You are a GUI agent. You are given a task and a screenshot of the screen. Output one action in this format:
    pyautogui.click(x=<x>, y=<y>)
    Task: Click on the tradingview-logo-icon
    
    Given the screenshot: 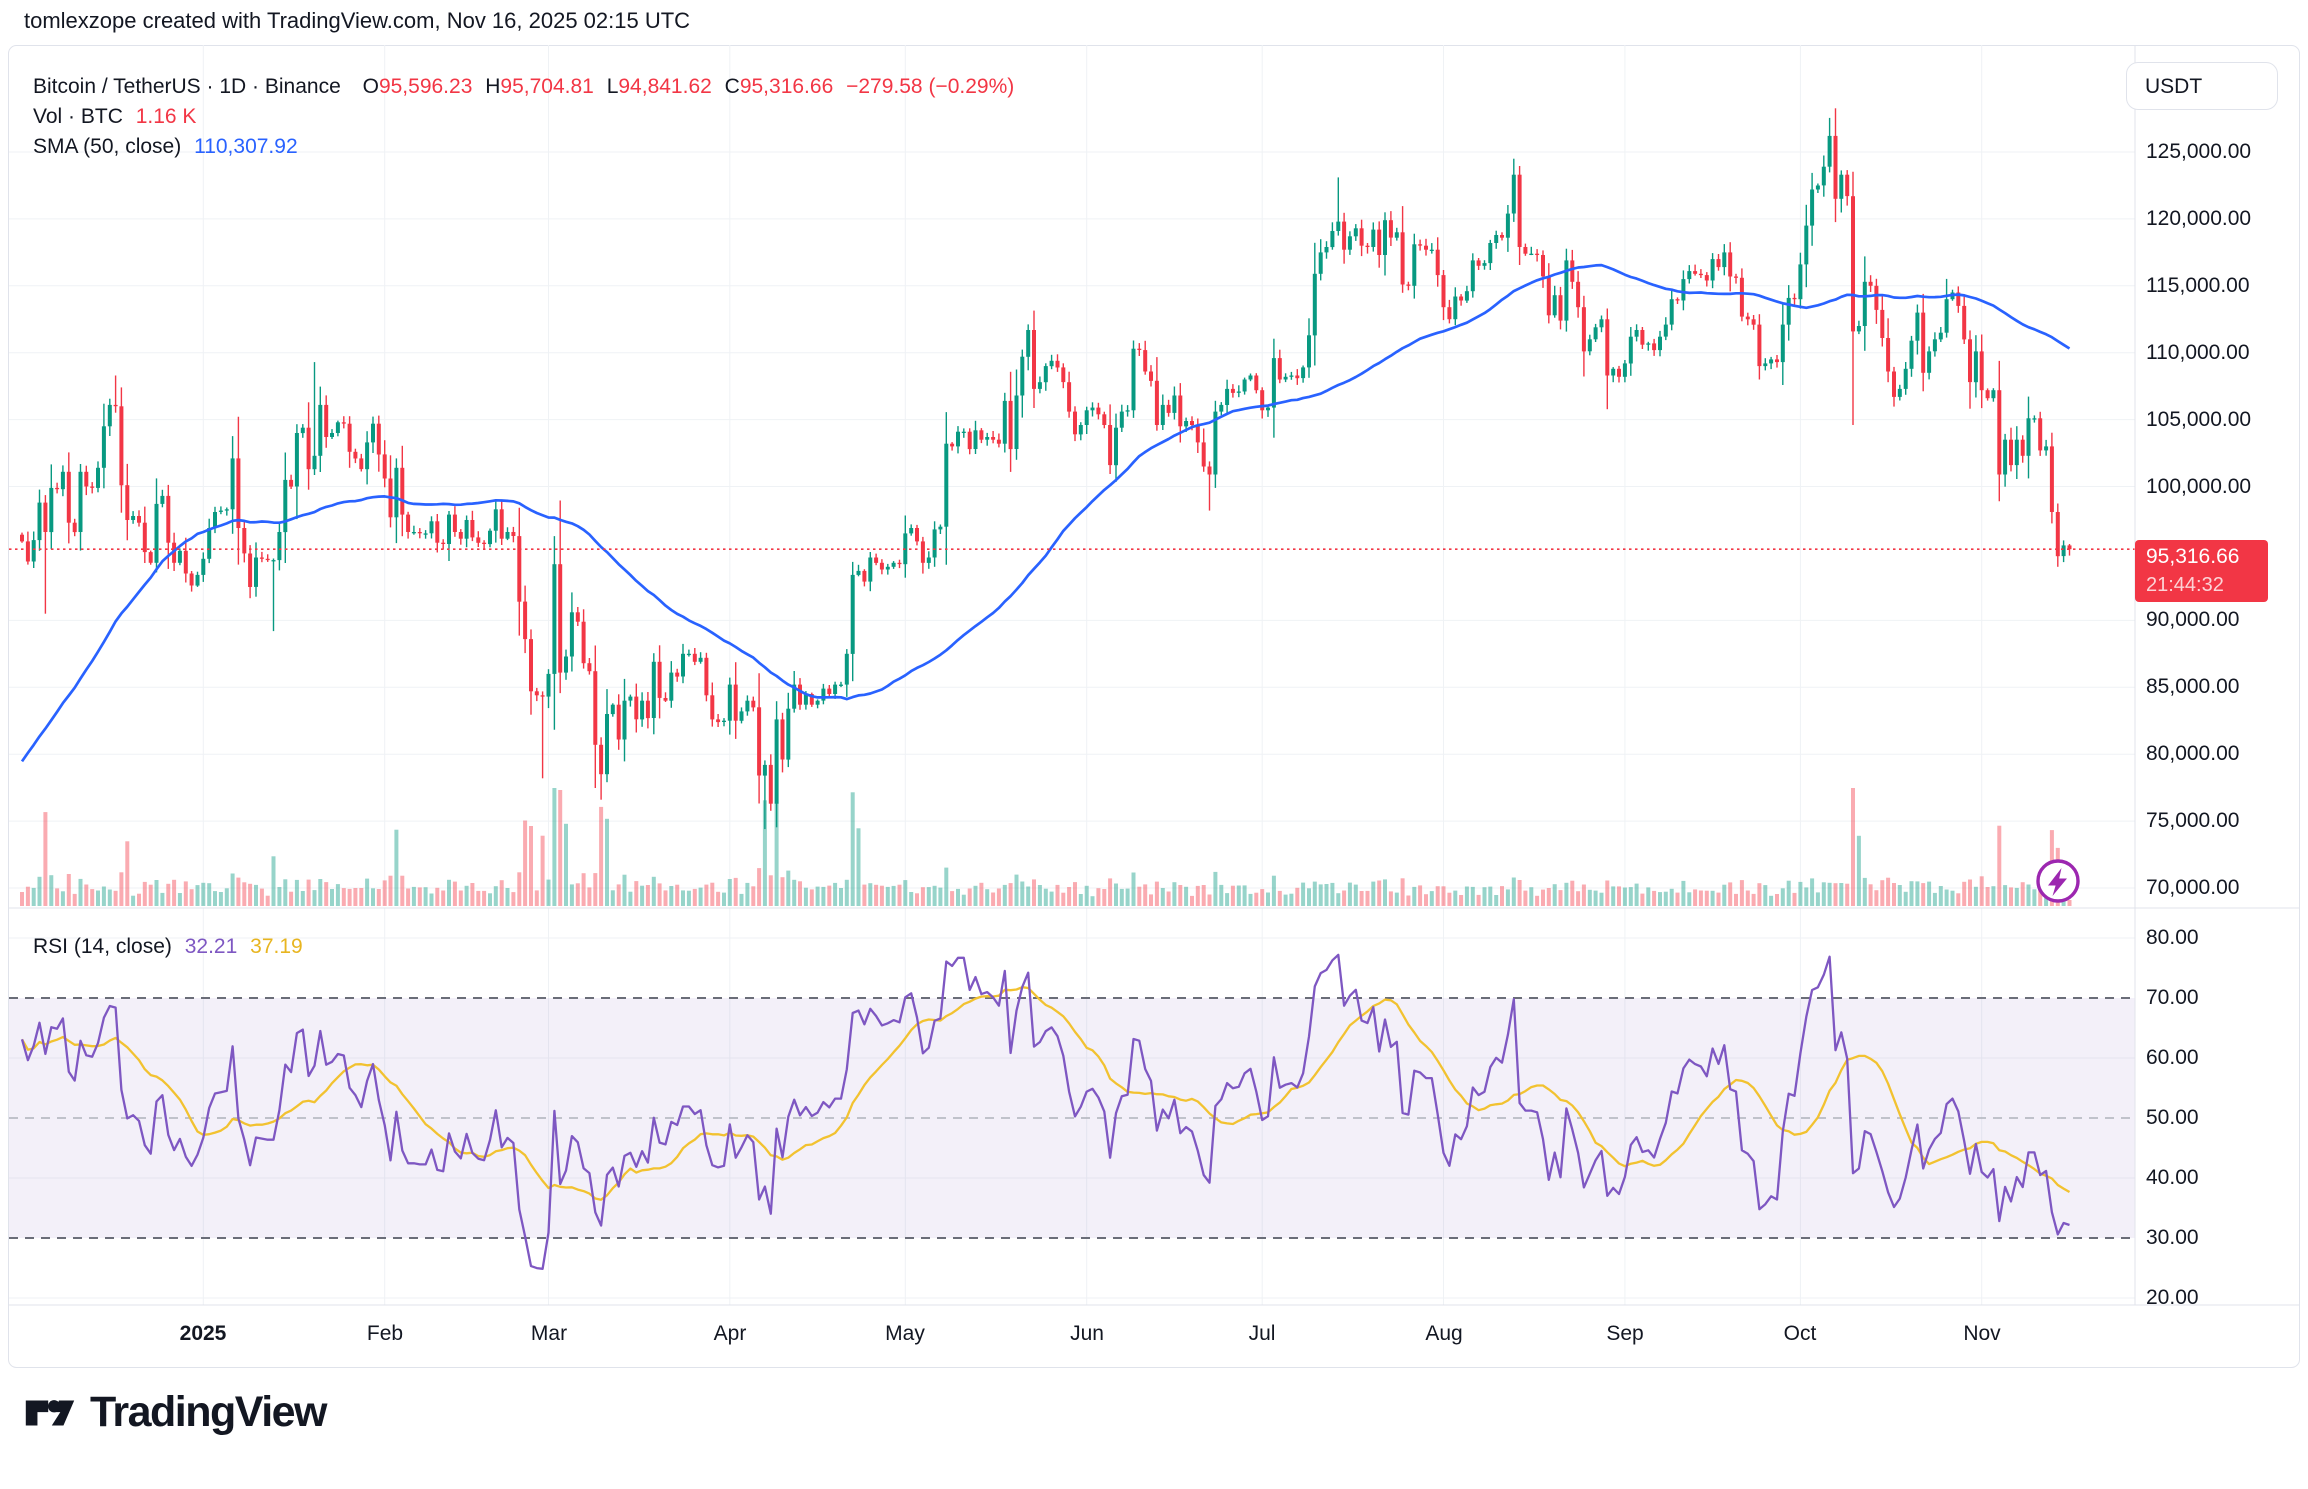 What is the action you would take?
    pyautogui.click(x=50, y=1413)
    